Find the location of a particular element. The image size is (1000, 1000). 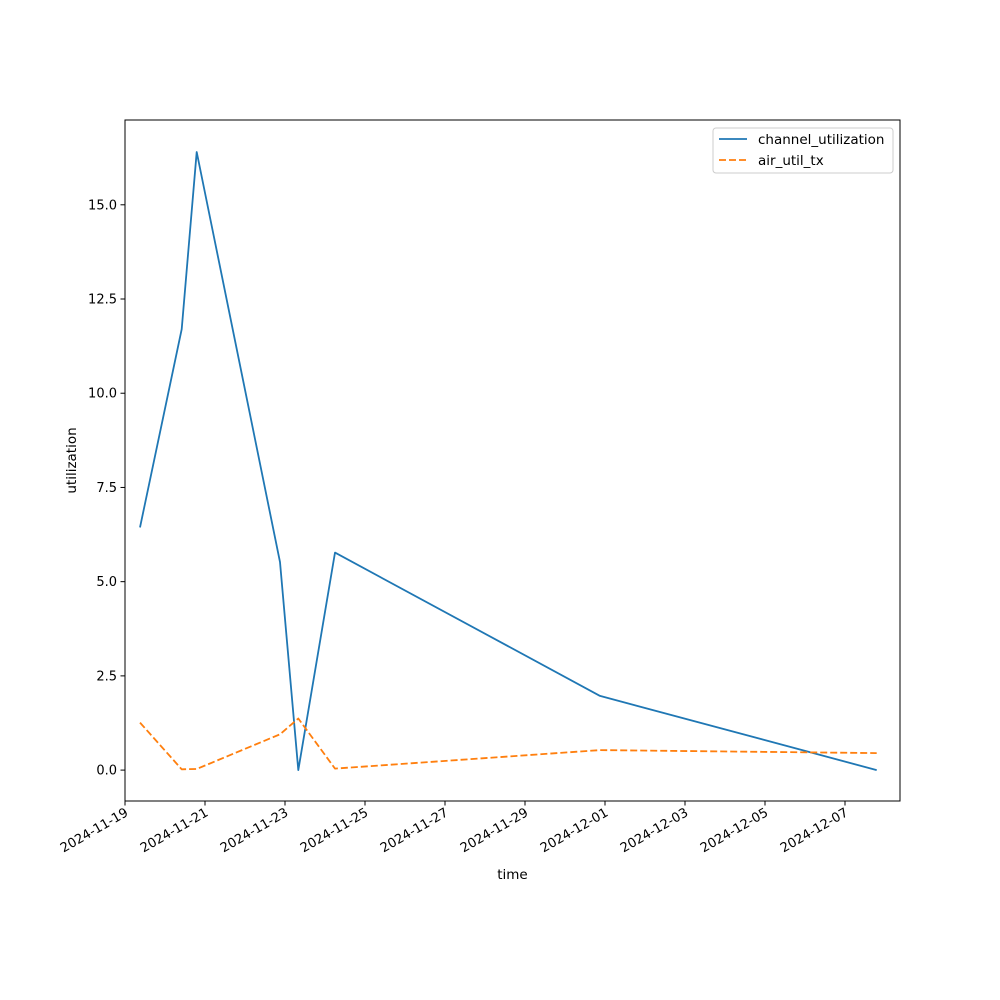

y-tick-label: 15.0 is located at coordinates (102, 205).